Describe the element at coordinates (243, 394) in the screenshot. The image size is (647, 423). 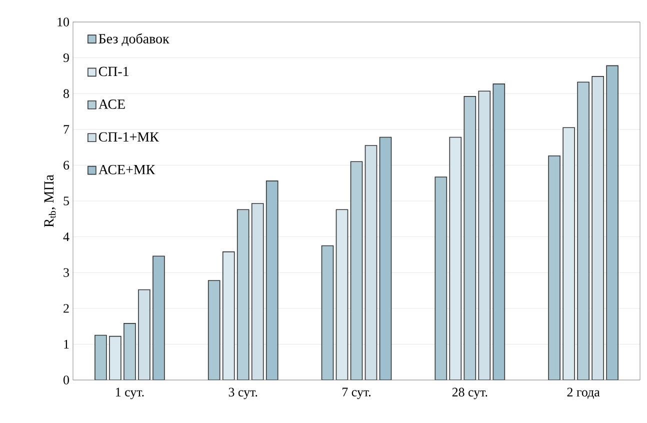
I see `x-tick-label: 3 сут.` at that location.